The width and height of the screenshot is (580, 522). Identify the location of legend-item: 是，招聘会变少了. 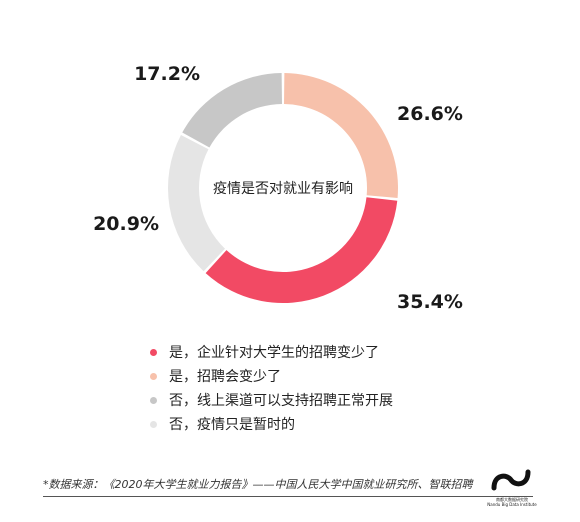
(271, 376).